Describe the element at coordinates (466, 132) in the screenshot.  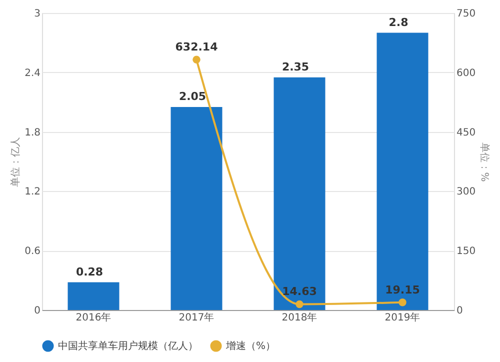
I see `y2-tick-label: 450` at that location.